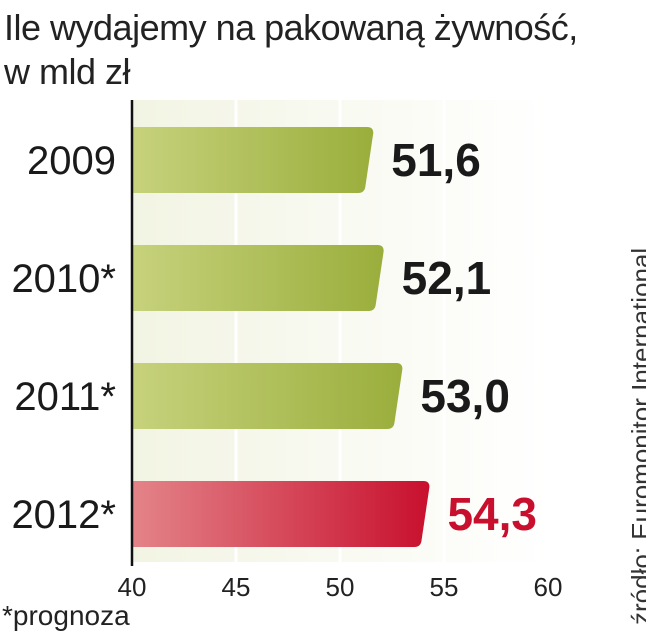 The image size is (646, 640). I want to click on value-label: 51,6, so click(436, 160).